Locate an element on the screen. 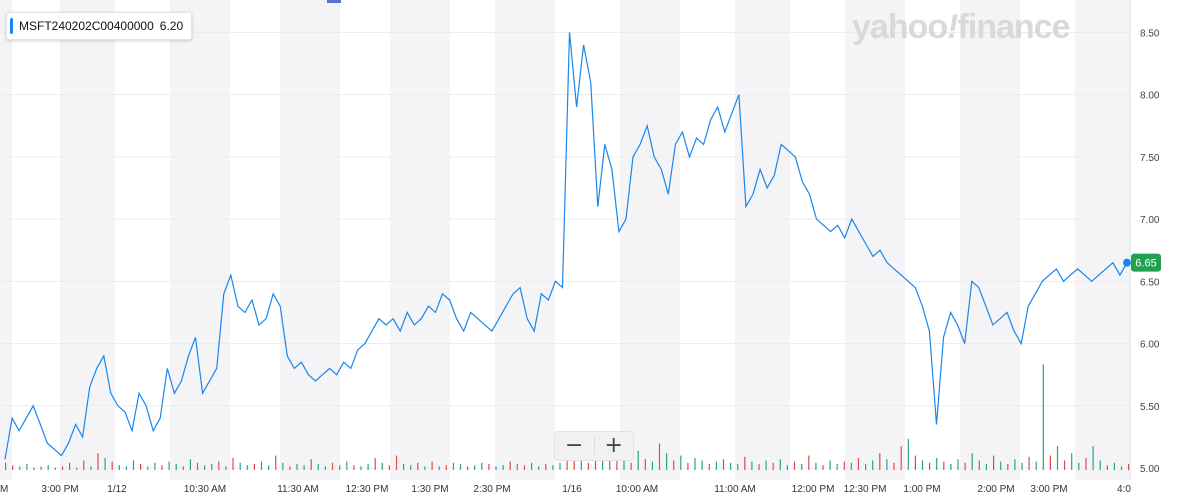  x-tick-label-0: M is located at coordinates (4, 489).